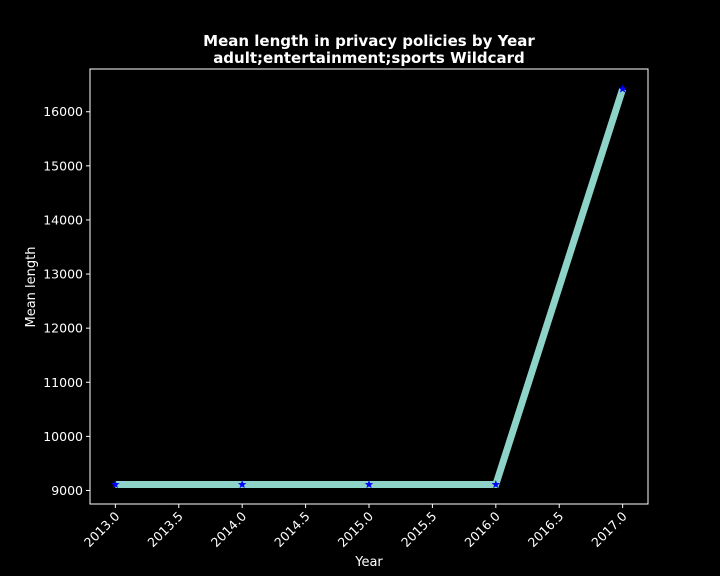 Image resolution: width=720 pixels, height=576 pixels. I want to click on y-tick-label: 10000, so click(63, 436).